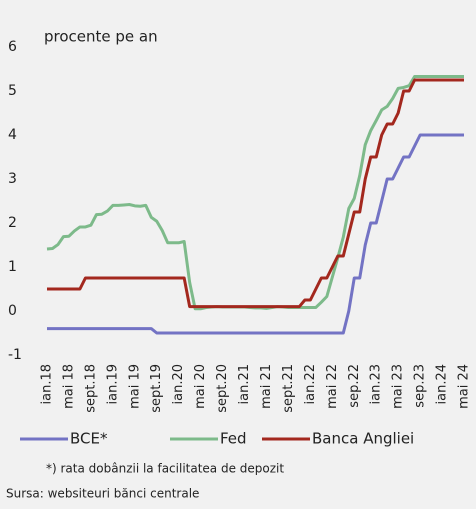 This screenshot has height=509, width=476. What do you see at coordinates (178, 384) in the screenshot?
I see `x-tick-label: ian.20` at bounding box center [178, 384].